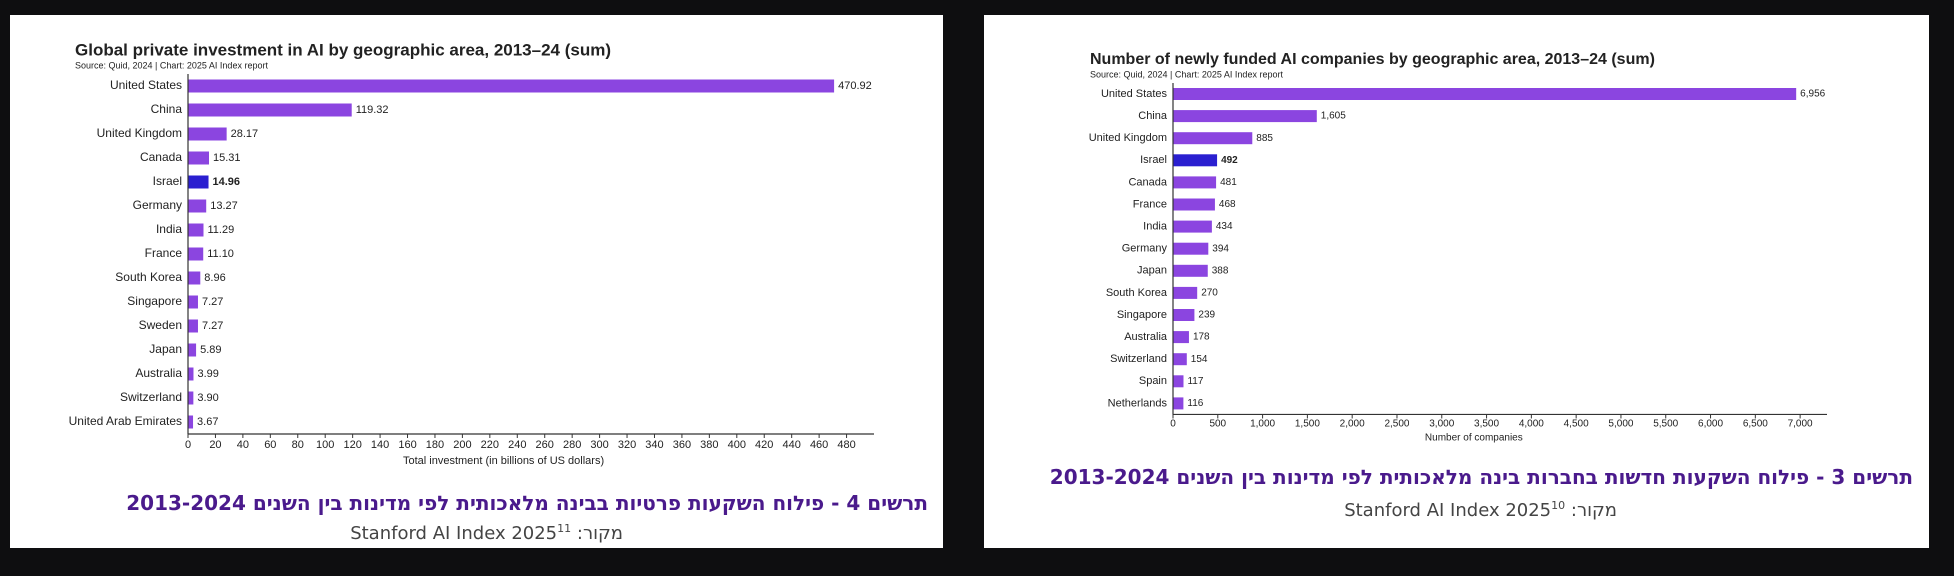  What do you see at coordinates (709, 445) in the screenshot?
I see `x-tick-label: 380` at bounding box center [709, 445].